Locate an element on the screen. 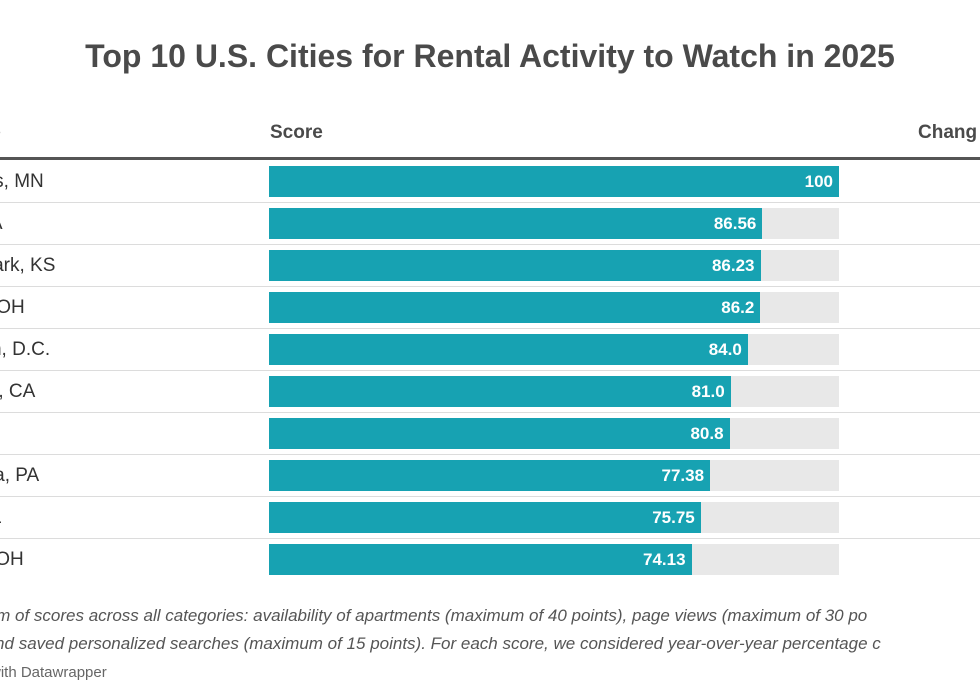  score-bar: 74.13 is located at coordinates (480, 559).